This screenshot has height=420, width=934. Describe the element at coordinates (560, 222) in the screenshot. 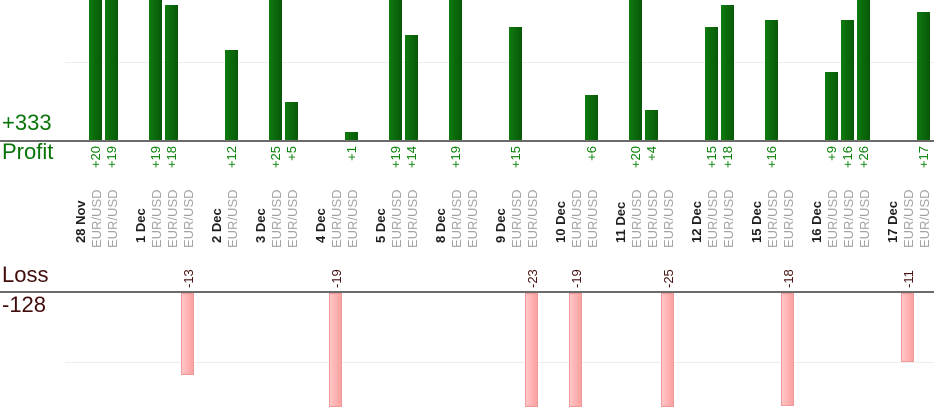

I see `date-label: 10 Dec` at that location.